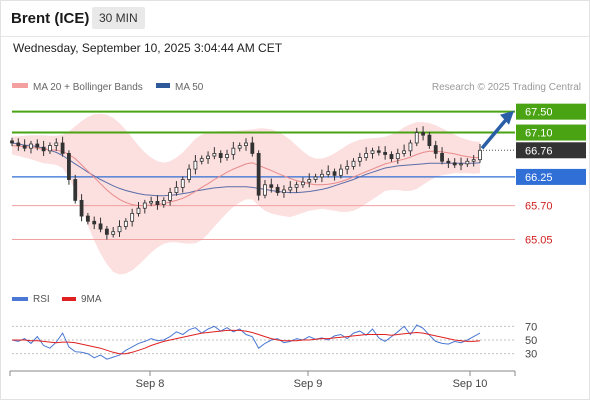 This screenshot has width=590, height=400. Describe the element at coordinates (539, 178) in the screenshot. I see `level-label: 66.25` at that location.